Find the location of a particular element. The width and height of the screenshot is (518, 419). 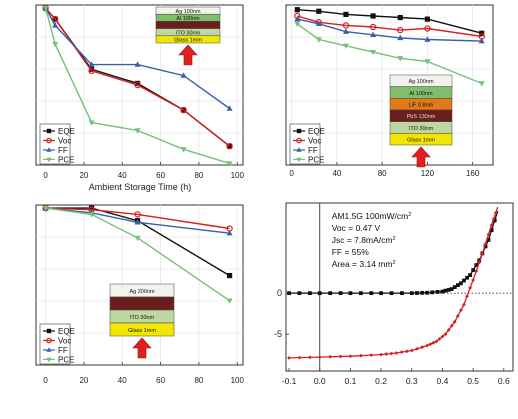

x-tick-label: 20 is located at coordinates (83, 380).